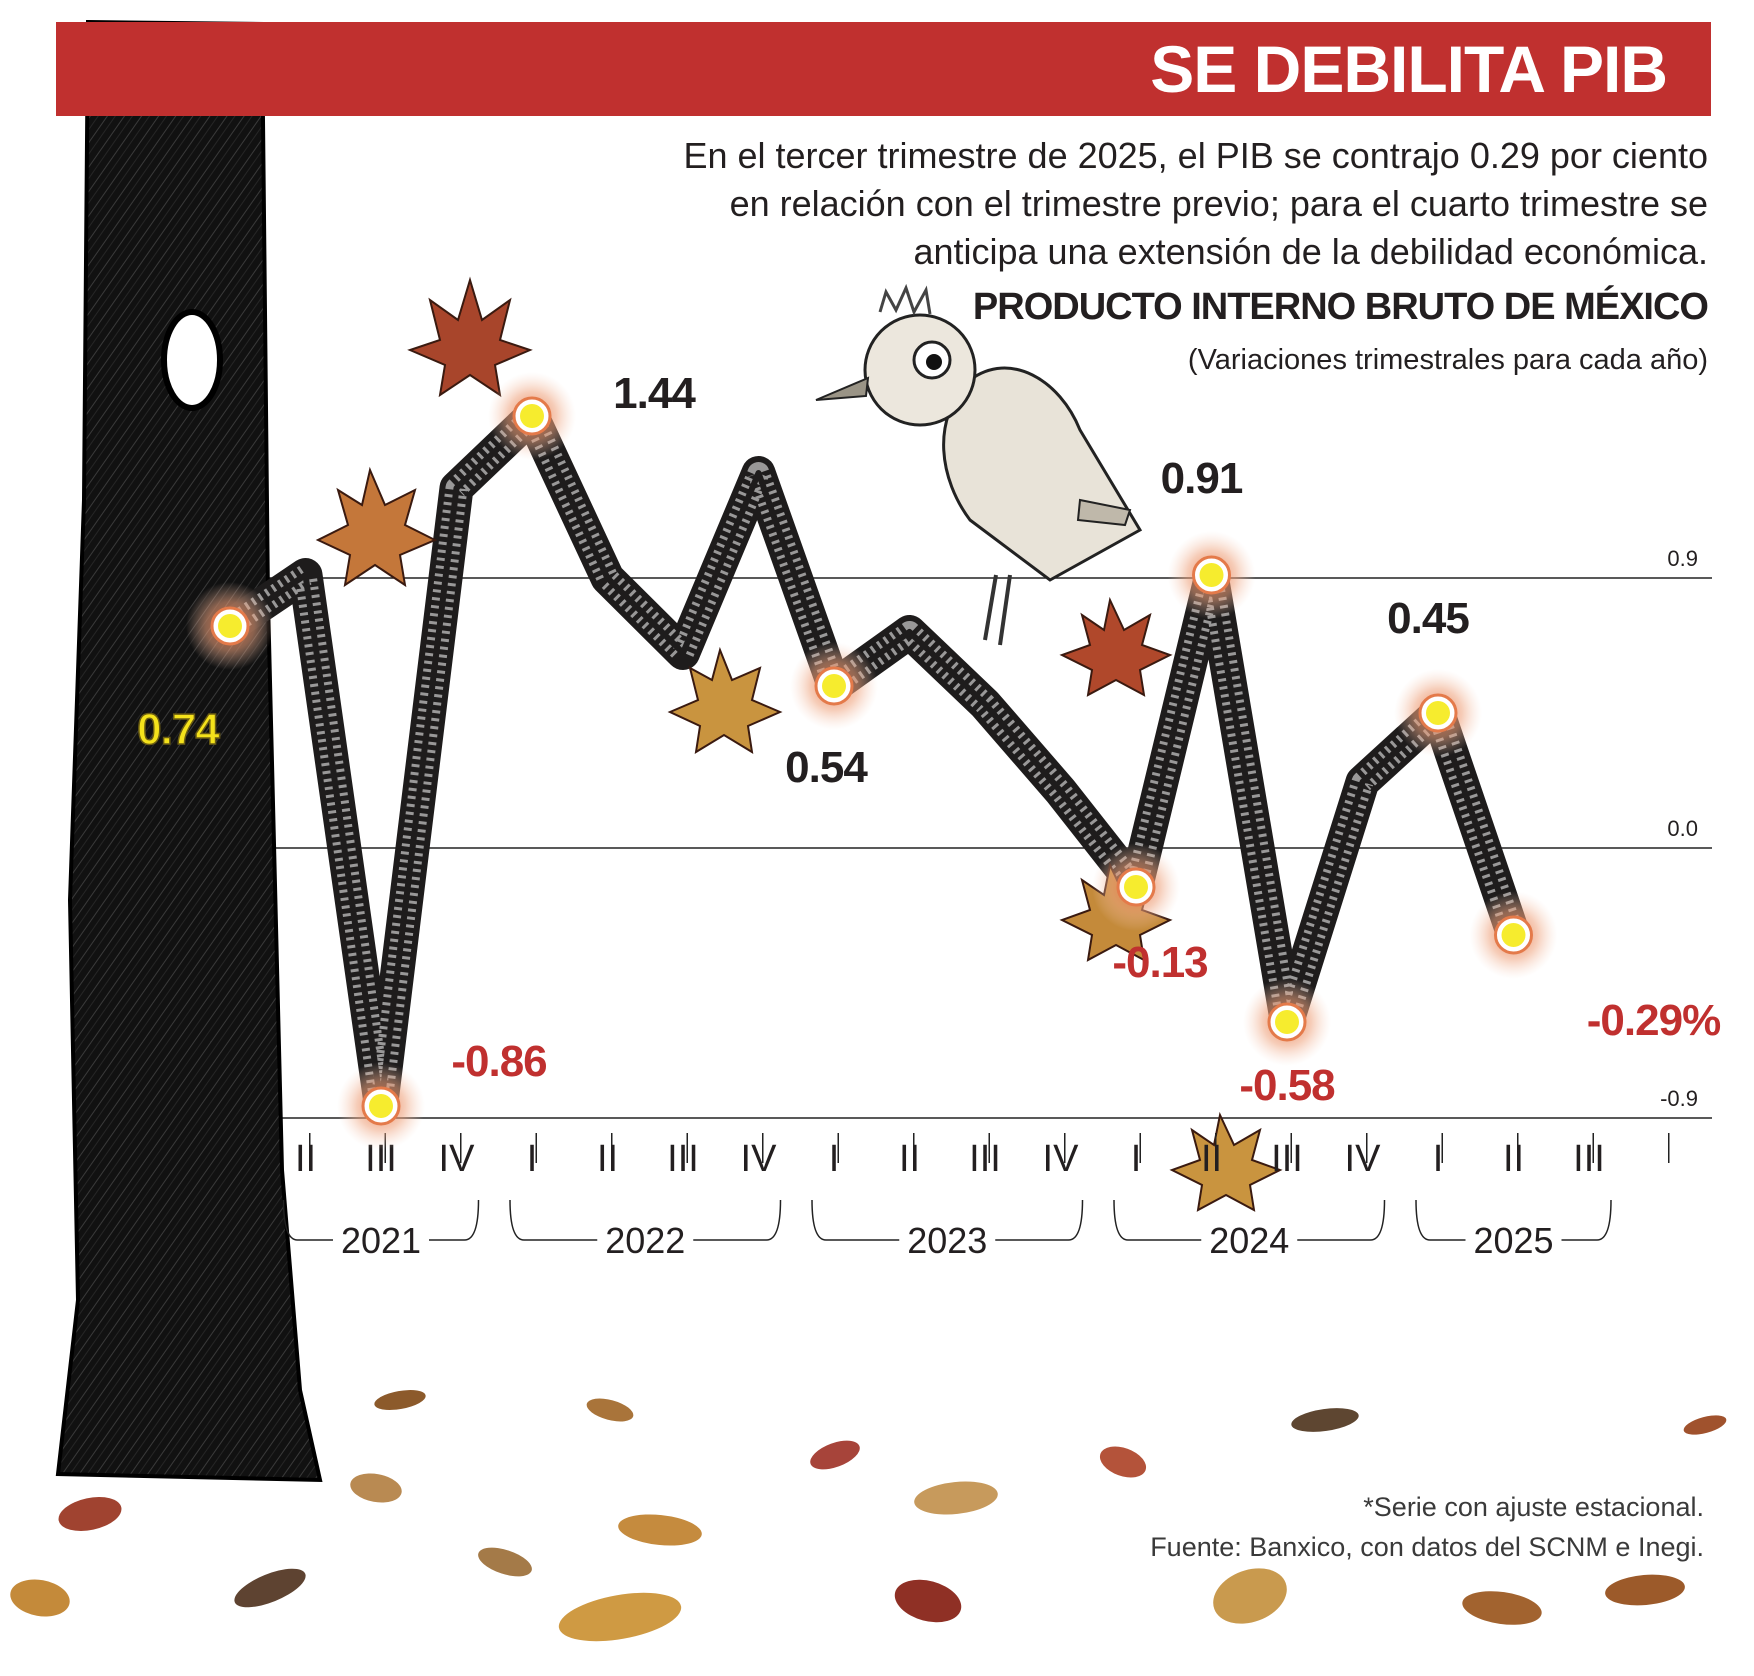  What do you see at coordinates (1438, 713) in the screenshot?
I see `data-point-2025-I` at bounding box center [1438, 713].